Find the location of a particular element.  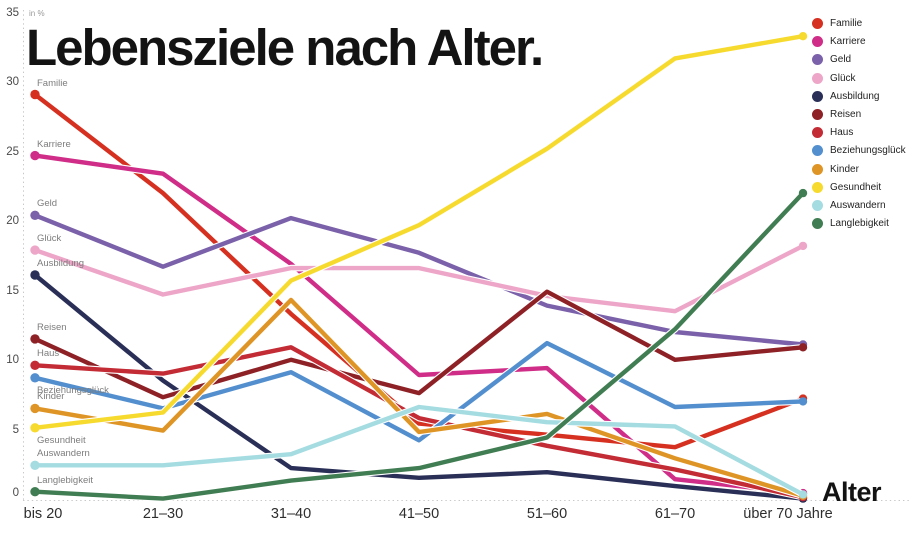

series-start-dot-kinder is located at coordinates (35, 408).